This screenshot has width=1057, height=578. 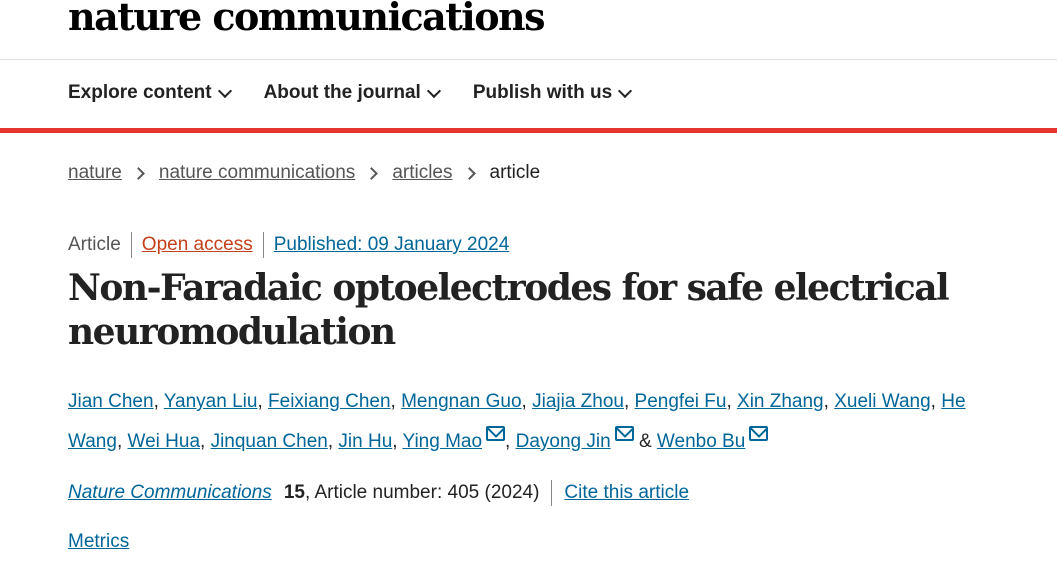 What do you see at coordinates (578, 401) in the screenshot?
I see `author-link: Jiajia Zhou` at bounding box center [578, 401].